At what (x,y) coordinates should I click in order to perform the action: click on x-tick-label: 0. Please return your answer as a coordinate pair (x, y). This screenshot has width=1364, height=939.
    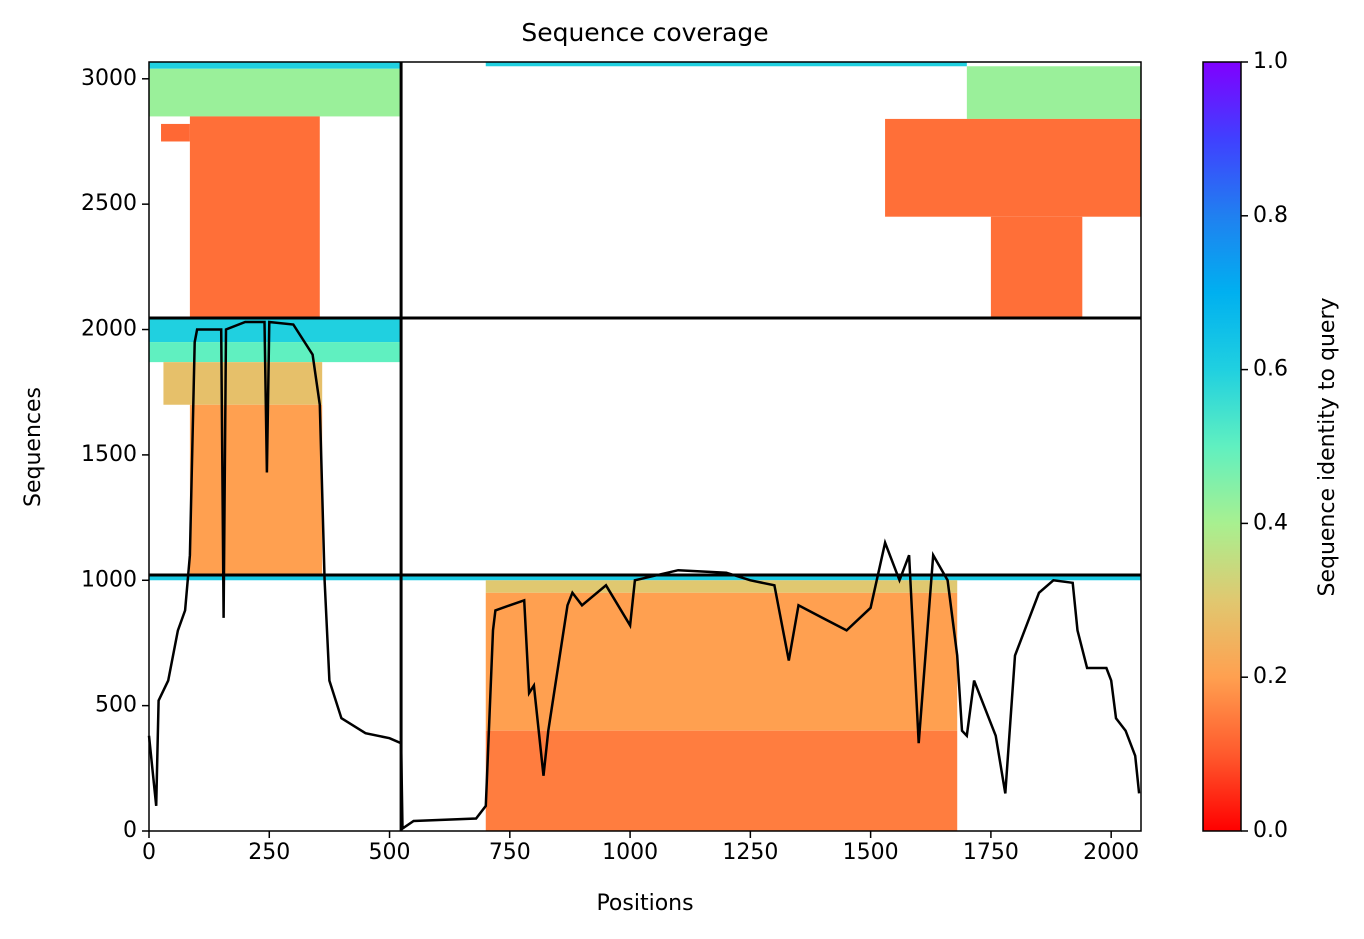
    Looking at the image, I should click on (149, 852).